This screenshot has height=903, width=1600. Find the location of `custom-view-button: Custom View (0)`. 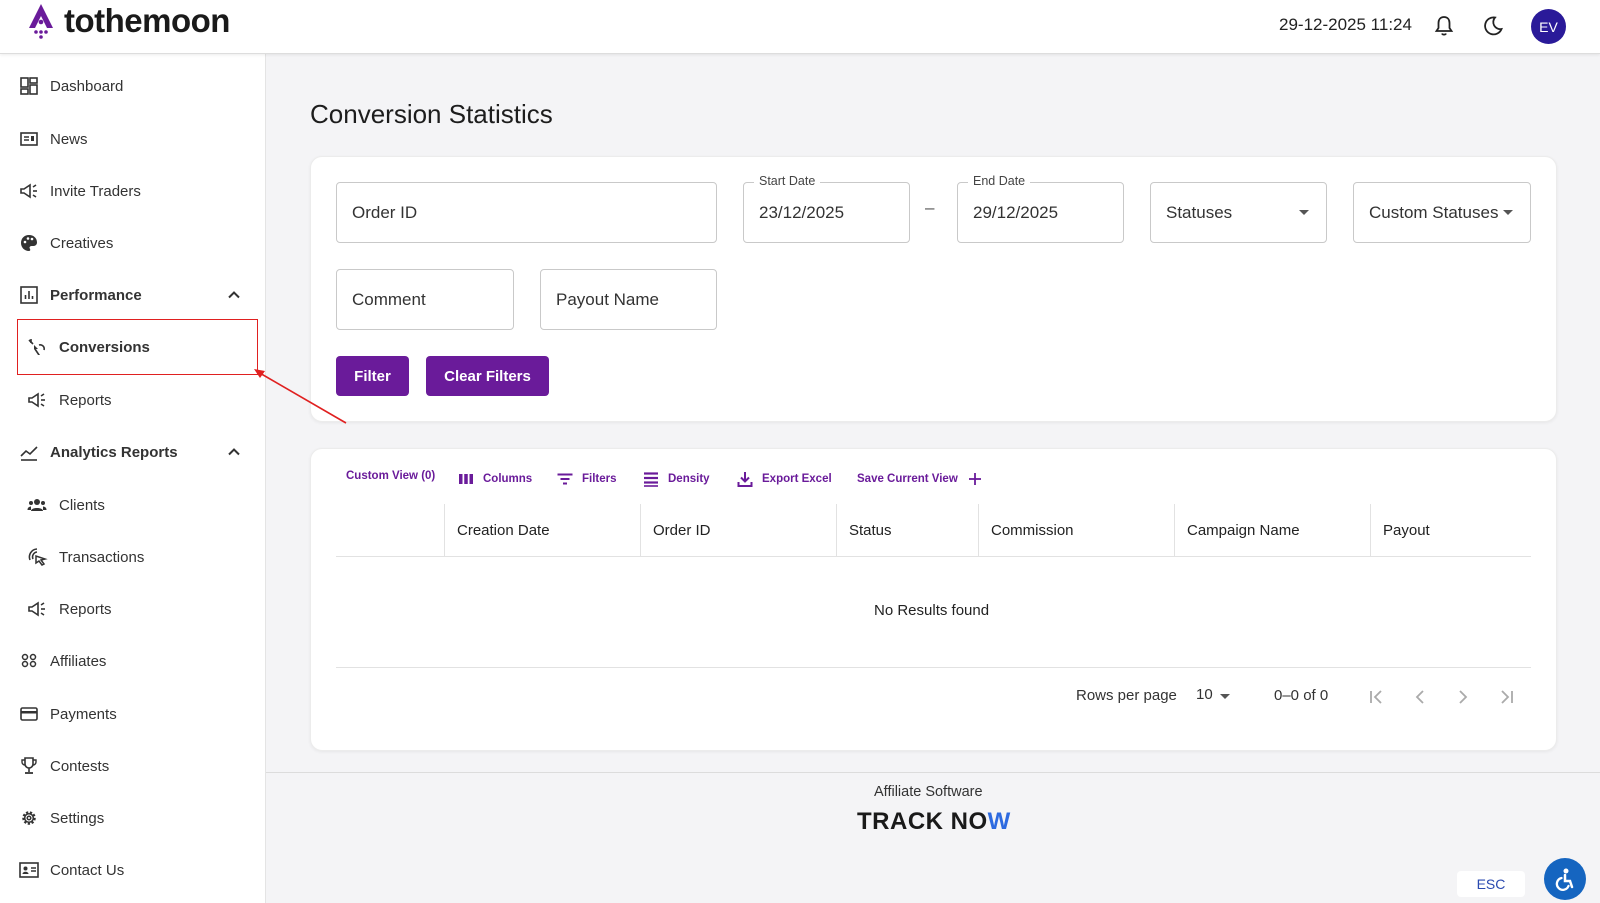

custom-view-button: Custom View (0) is located at coordinates (390, 476).